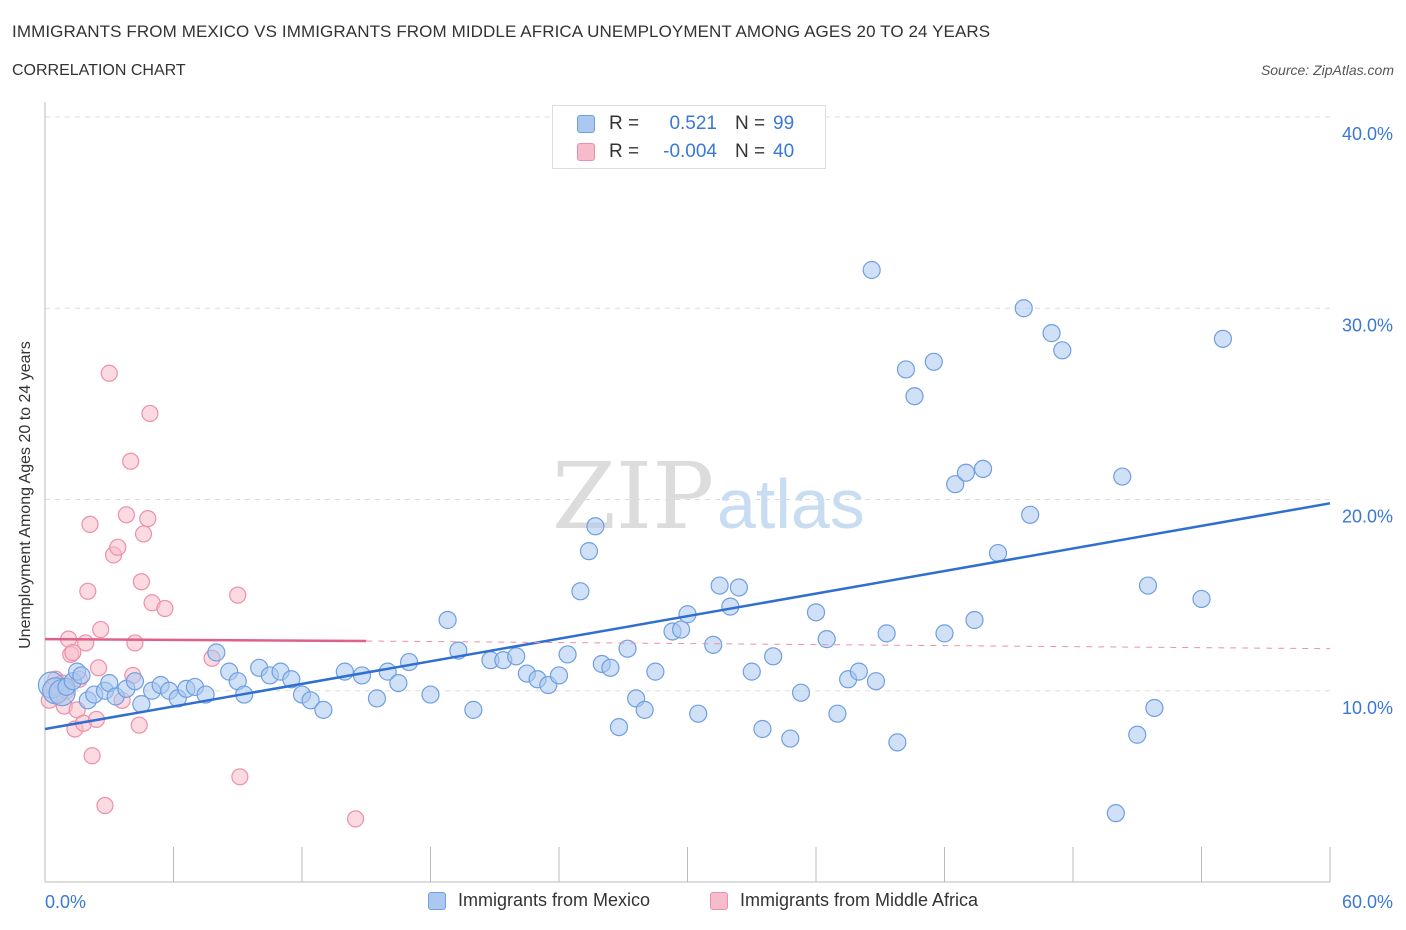  I want to click on y-tick-label: 40.0%, so click(1367, 134).